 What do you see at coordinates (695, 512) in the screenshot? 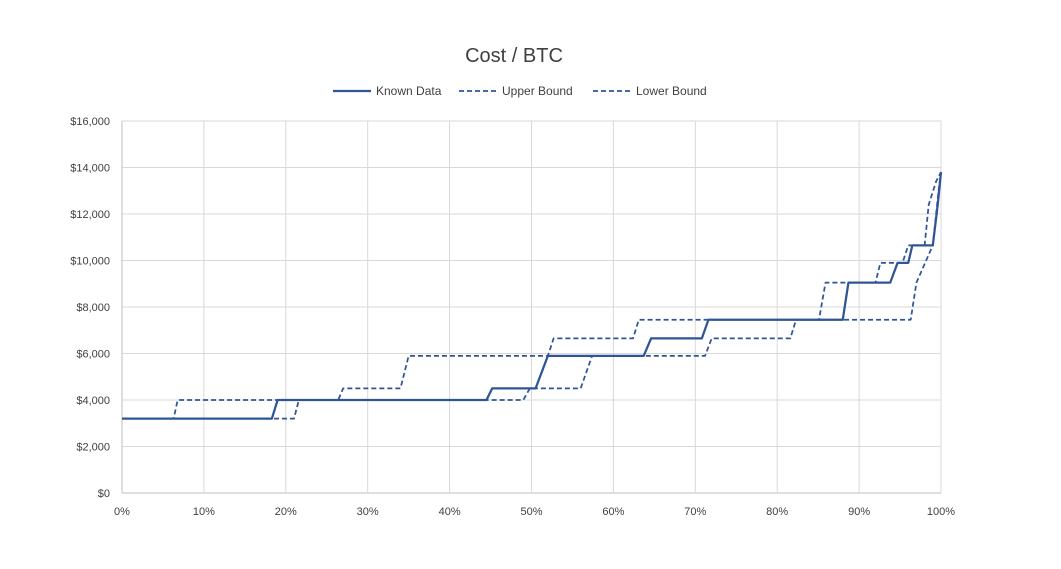
I see `x-tick-label: 70%` at bounding box center [695, 512].